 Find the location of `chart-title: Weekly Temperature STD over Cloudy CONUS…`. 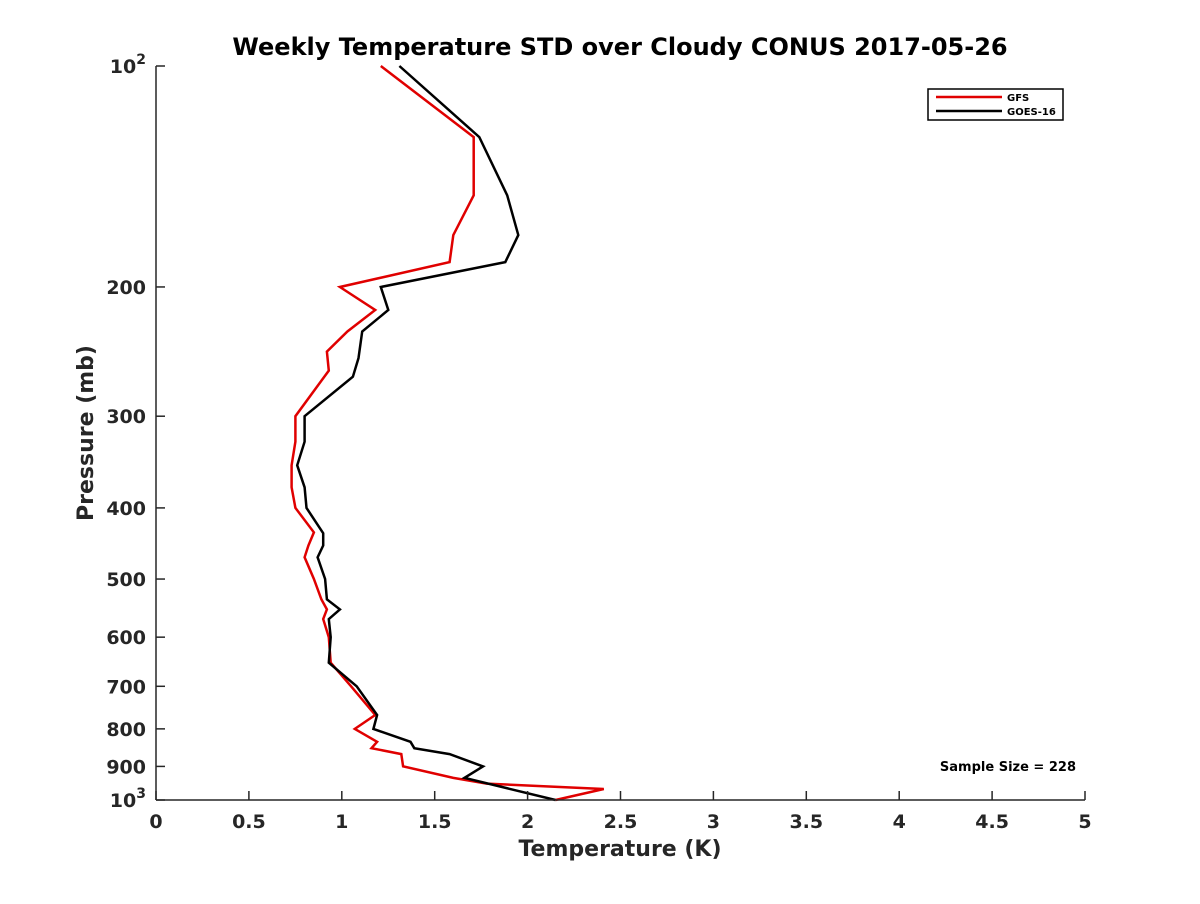

chart-title: Weekly Temperature STD over Cloudy CONUS… is located at coordinates (619, 47).